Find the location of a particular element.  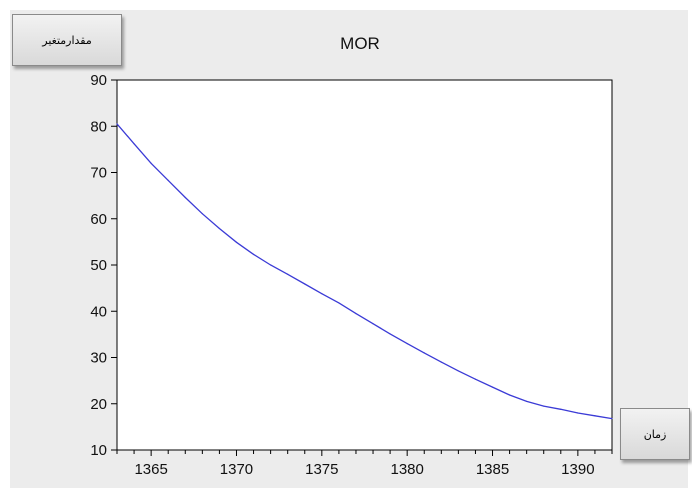

x-axis-label: زمان is located at coordinates (655, 434).